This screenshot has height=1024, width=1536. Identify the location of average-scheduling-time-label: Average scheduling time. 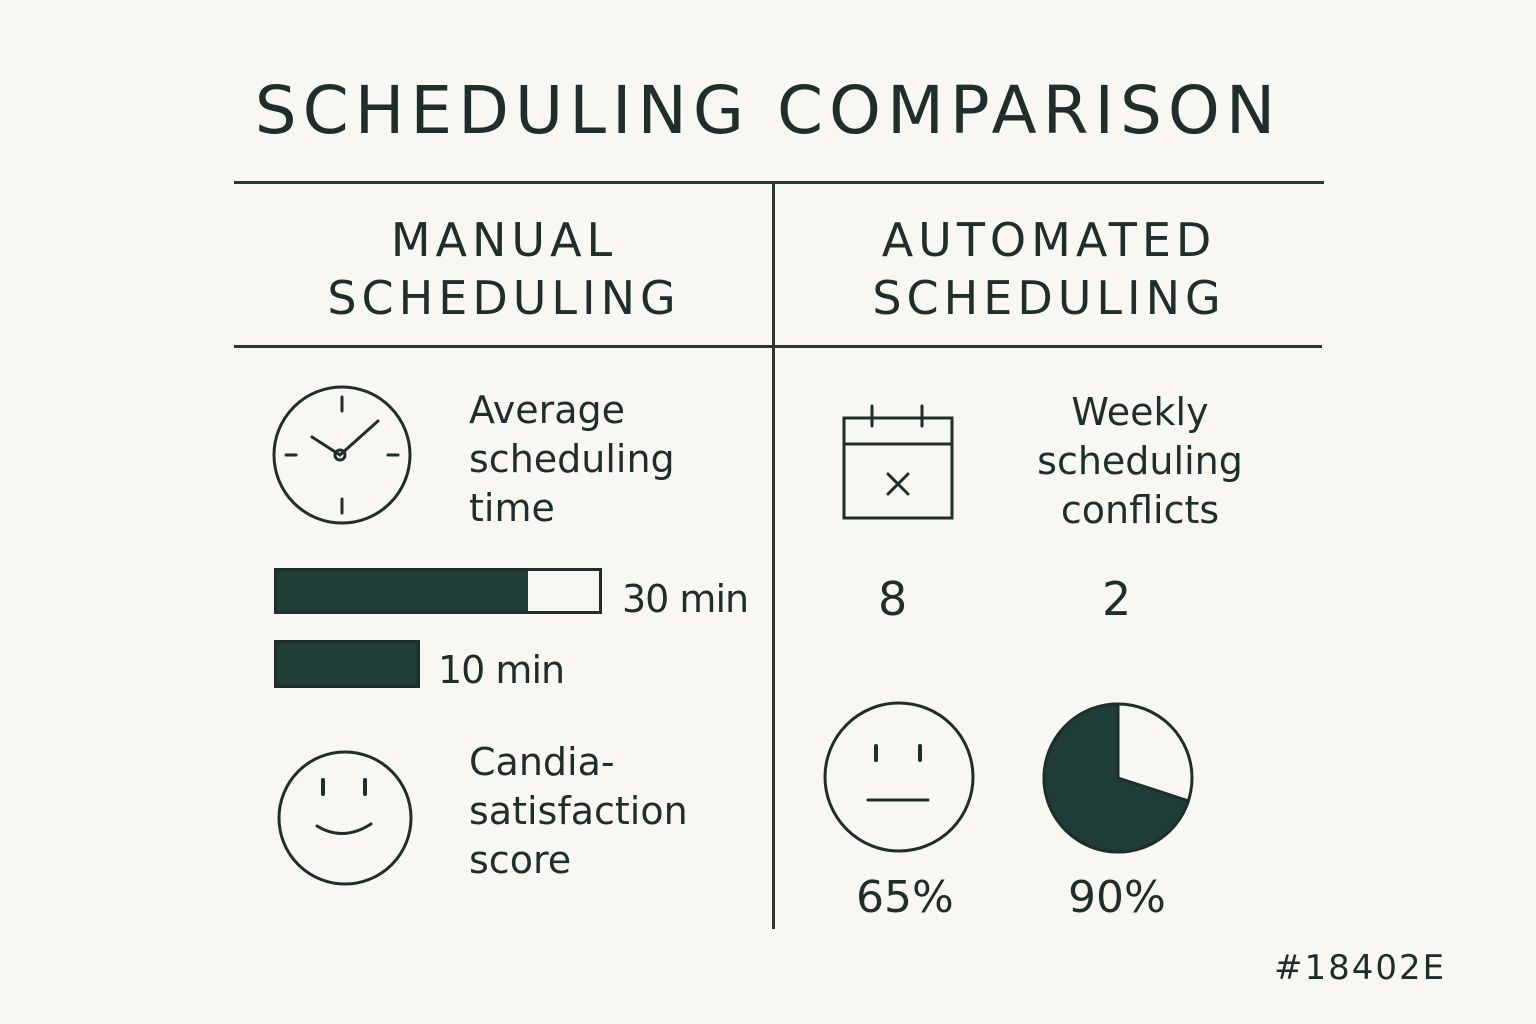
(572, 459).